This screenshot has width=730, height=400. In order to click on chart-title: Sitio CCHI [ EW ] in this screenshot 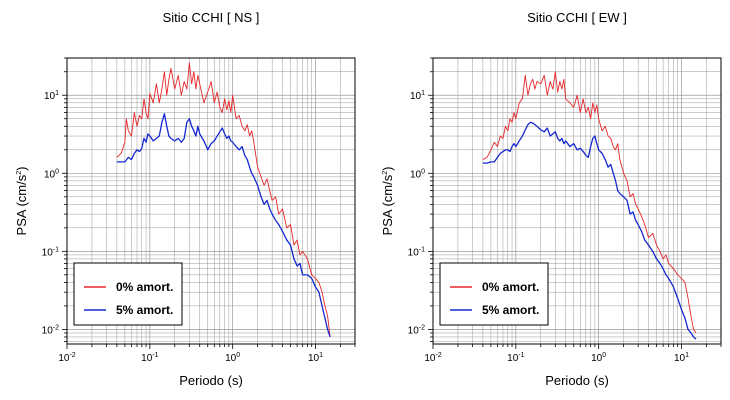, I will do `click(577, 17)`.